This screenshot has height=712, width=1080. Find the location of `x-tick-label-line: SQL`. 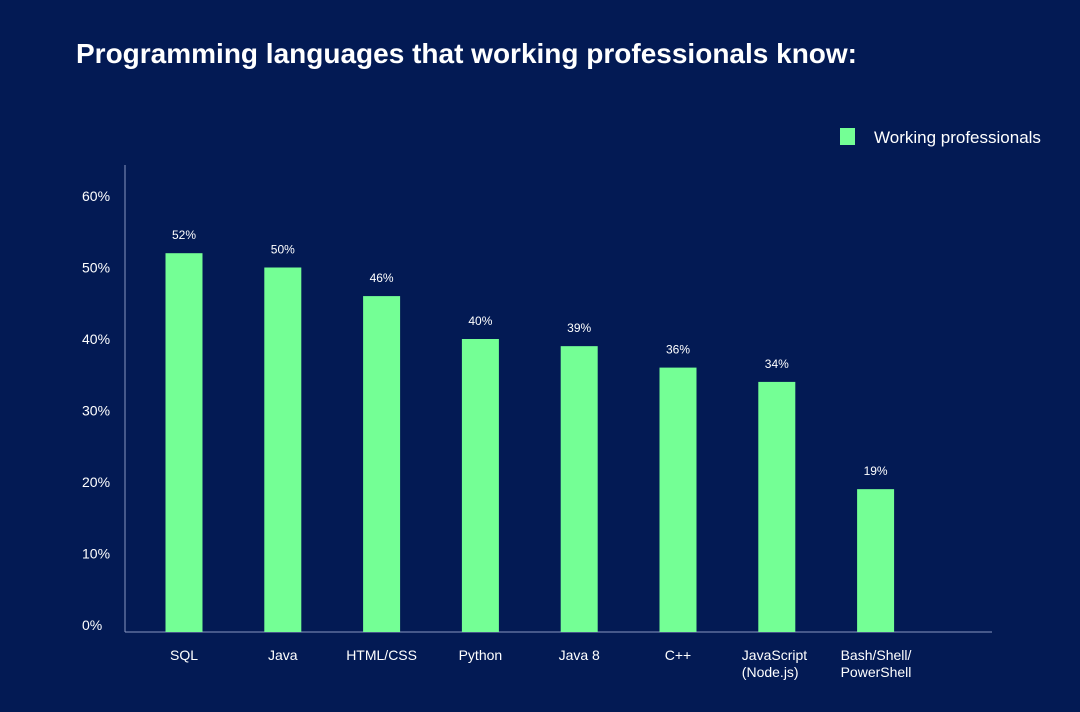

x-tick-label-line: SQL is located at coordinates (184, 655).